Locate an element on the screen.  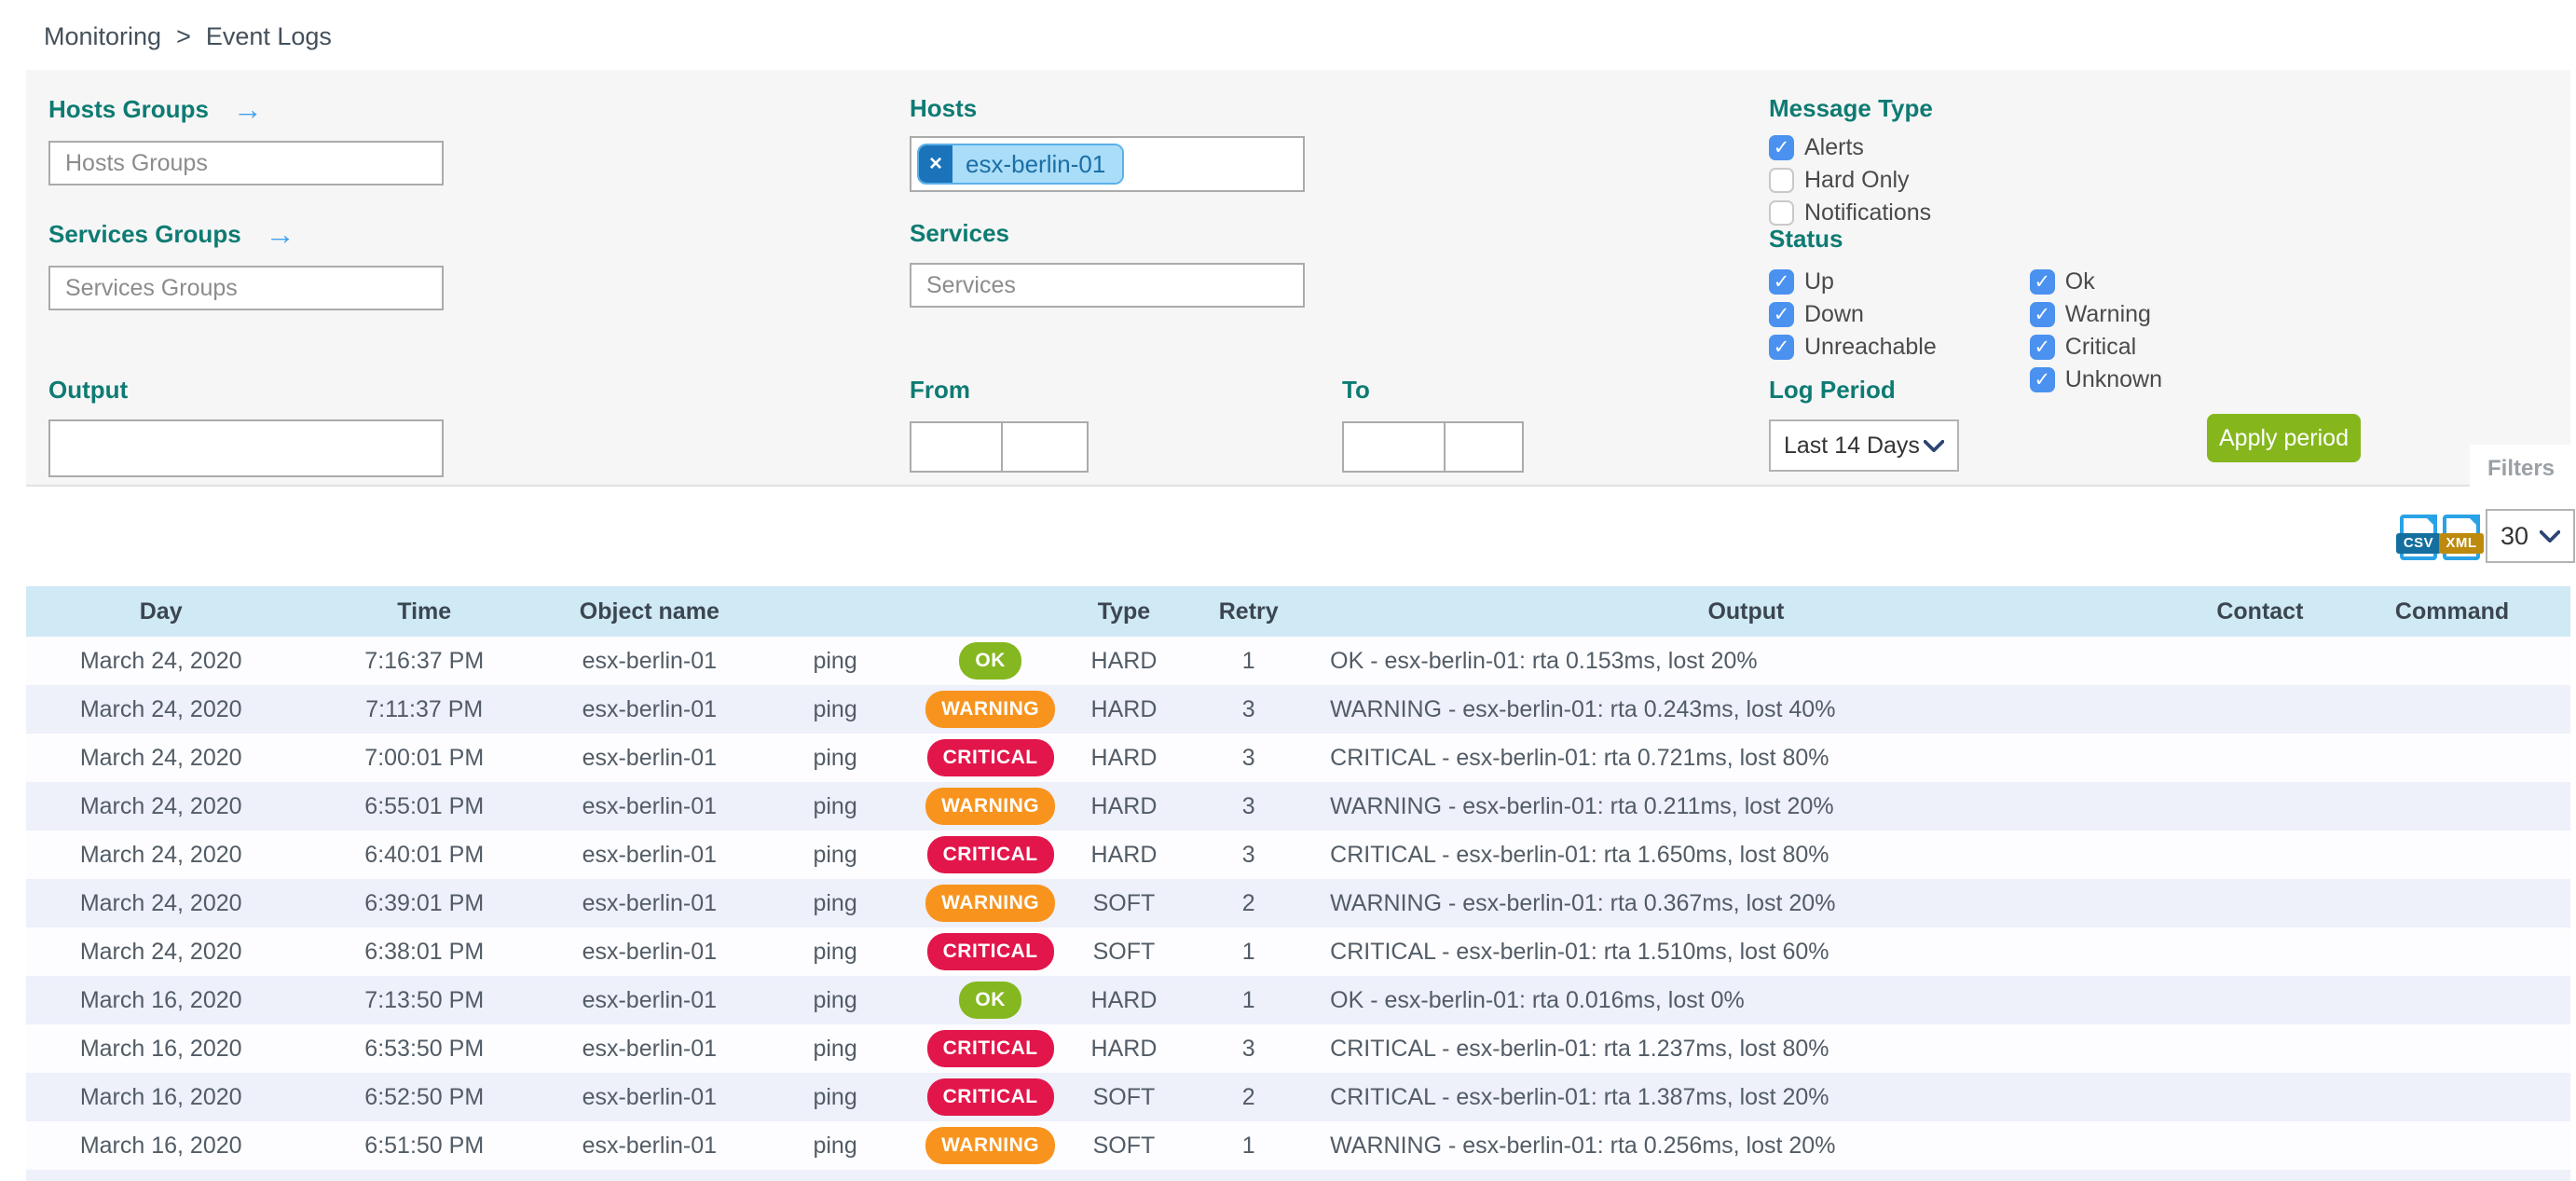
services-input is located at coordinates (1107, 285).